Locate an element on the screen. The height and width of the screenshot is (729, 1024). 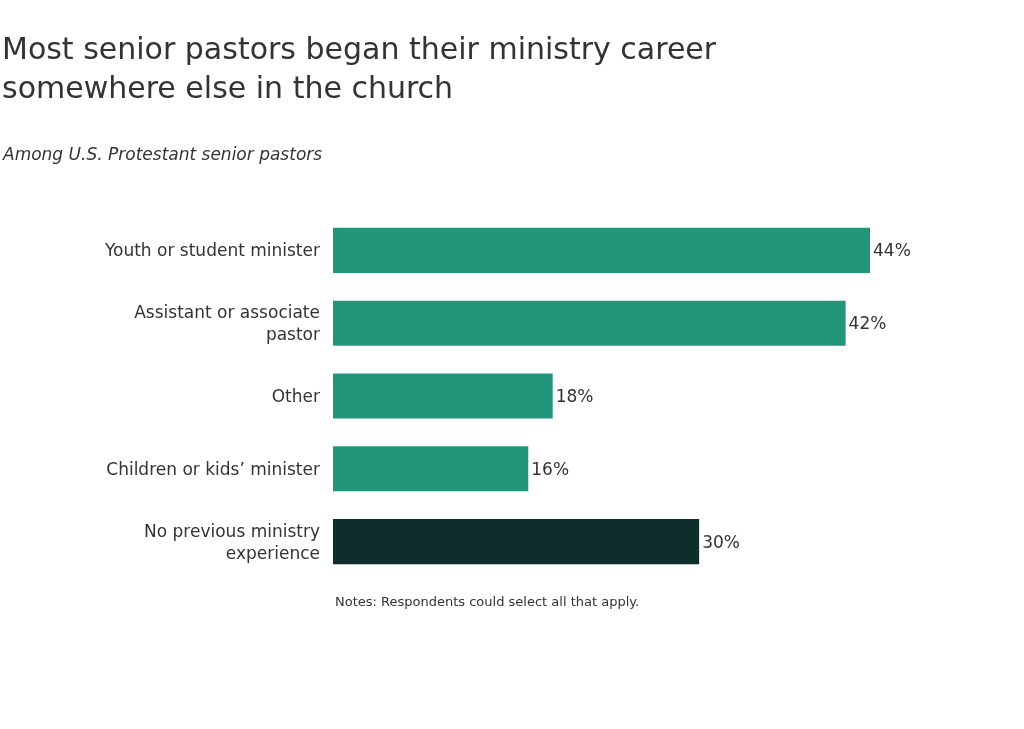
data-label: 44% is located at coordinates (892, 250).